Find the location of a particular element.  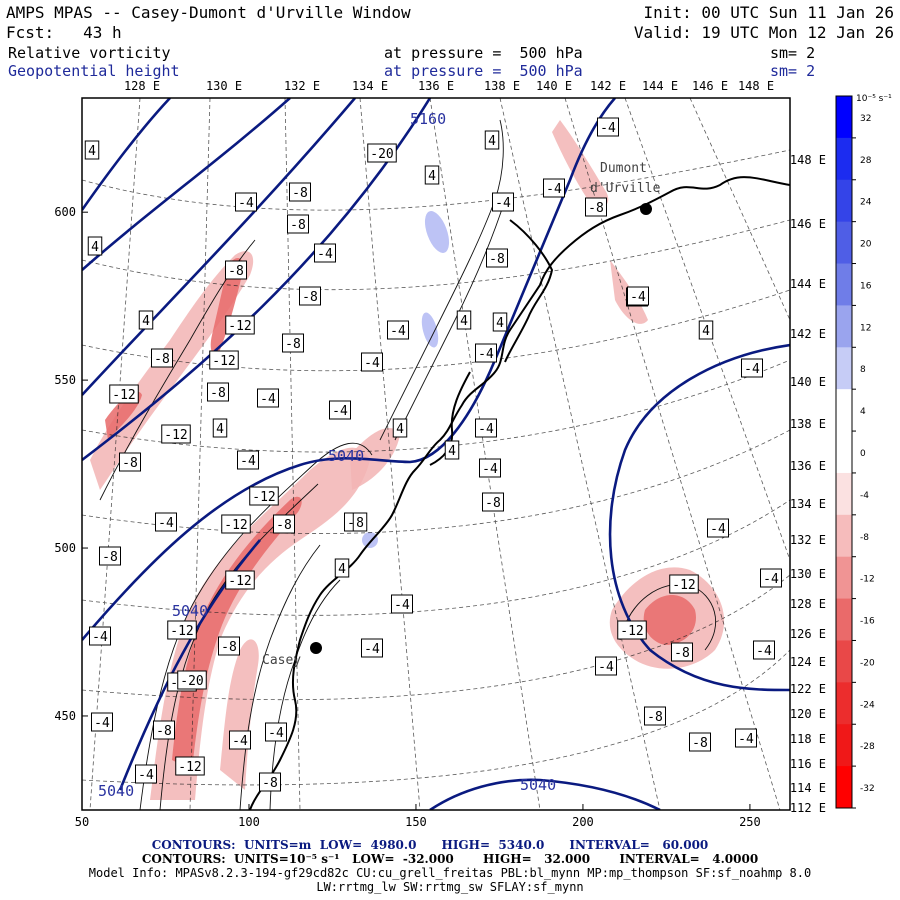

vorticity-label: 8 is located at coordinates (360, 523).